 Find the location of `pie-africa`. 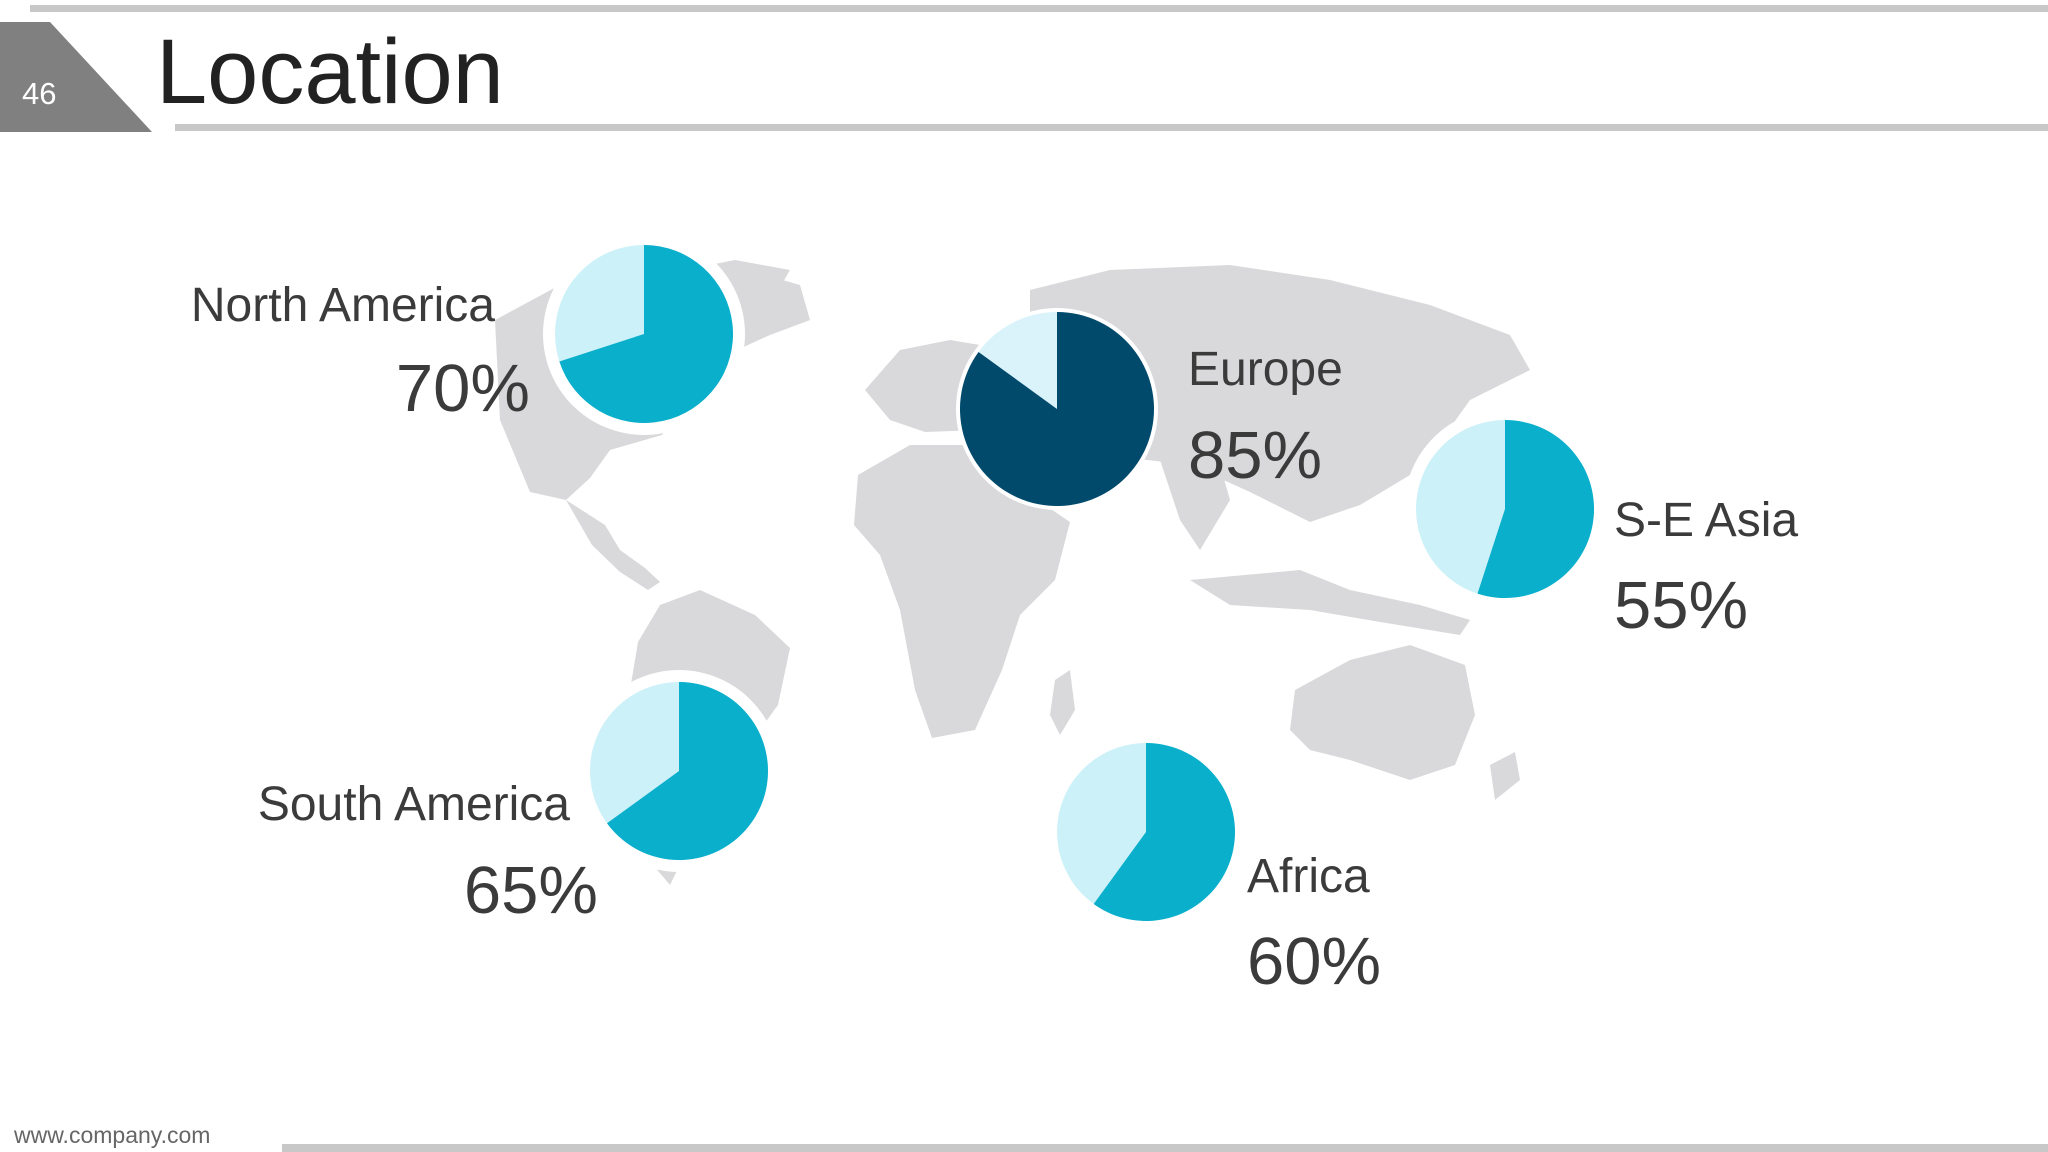

pie-africa is located at coordinates (1146, 832).